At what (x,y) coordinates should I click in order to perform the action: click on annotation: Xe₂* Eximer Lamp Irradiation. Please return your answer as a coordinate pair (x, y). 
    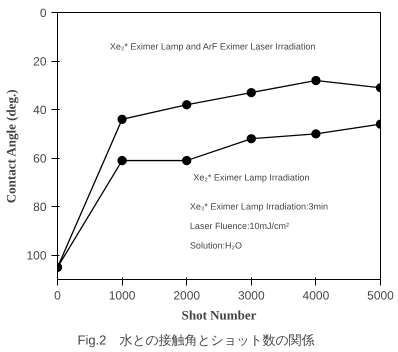
    Looking at the image, I should click on (251, 177).